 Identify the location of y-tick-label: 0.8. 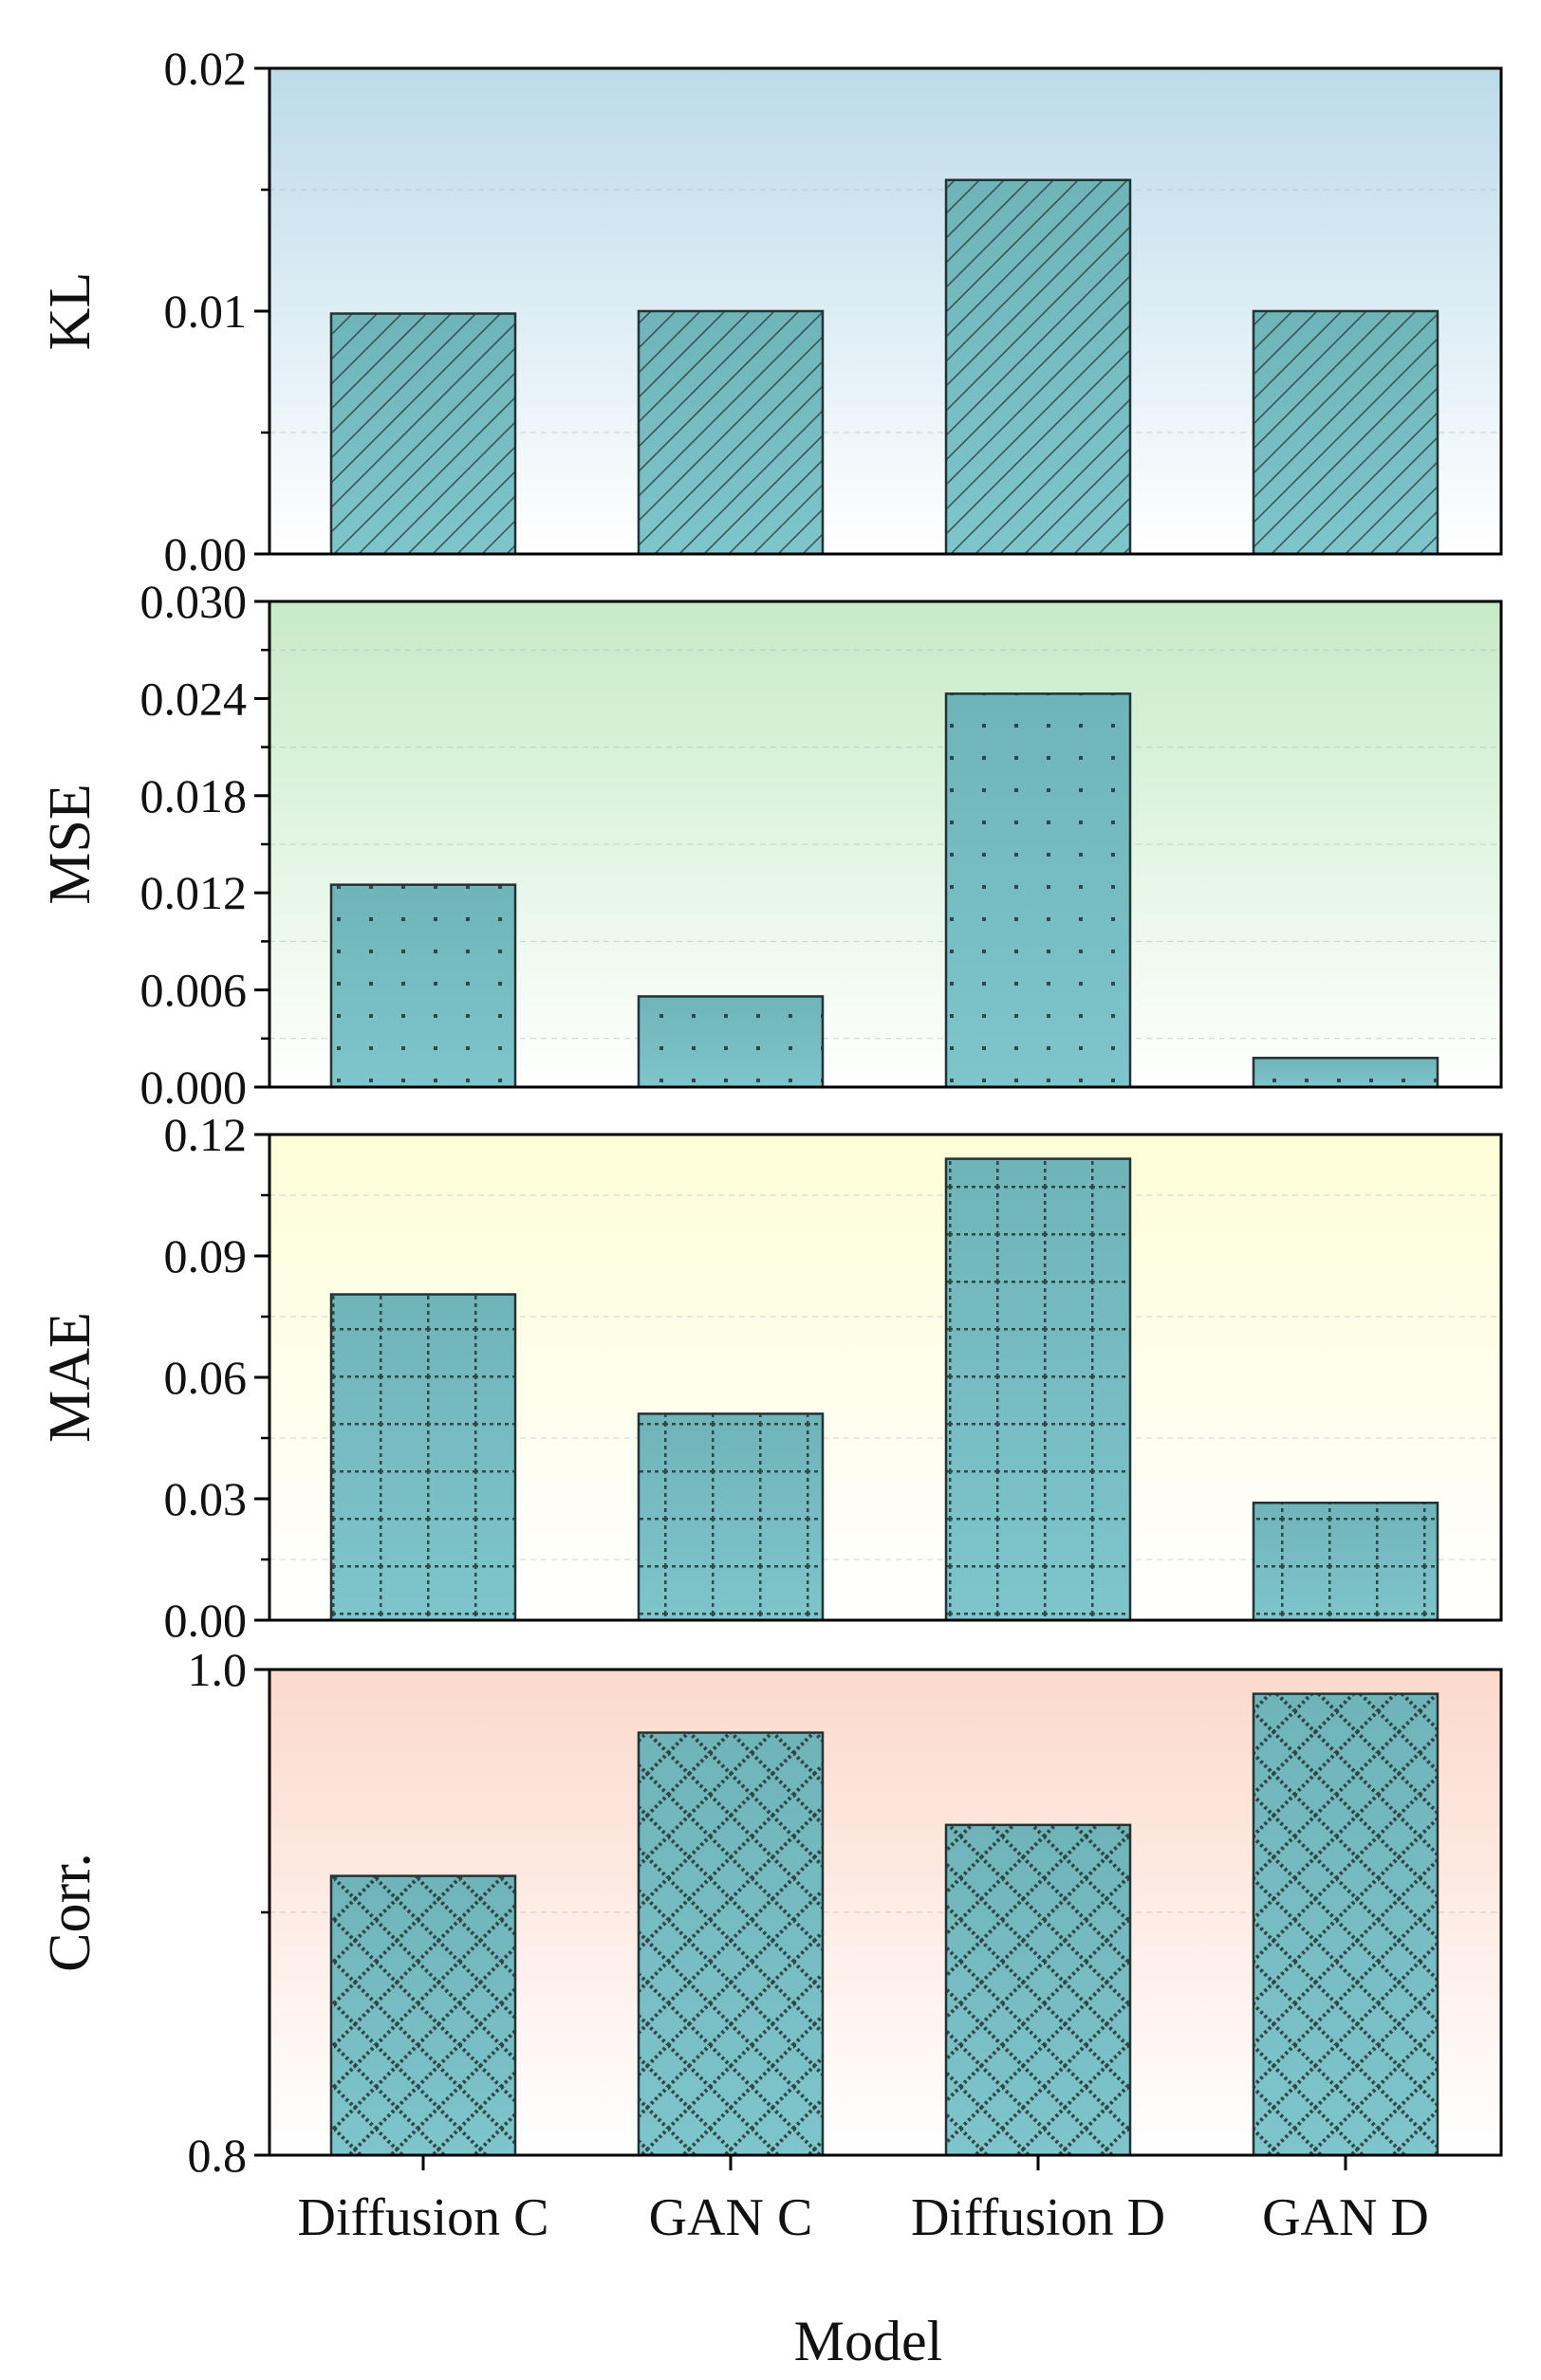
(218, 2155).